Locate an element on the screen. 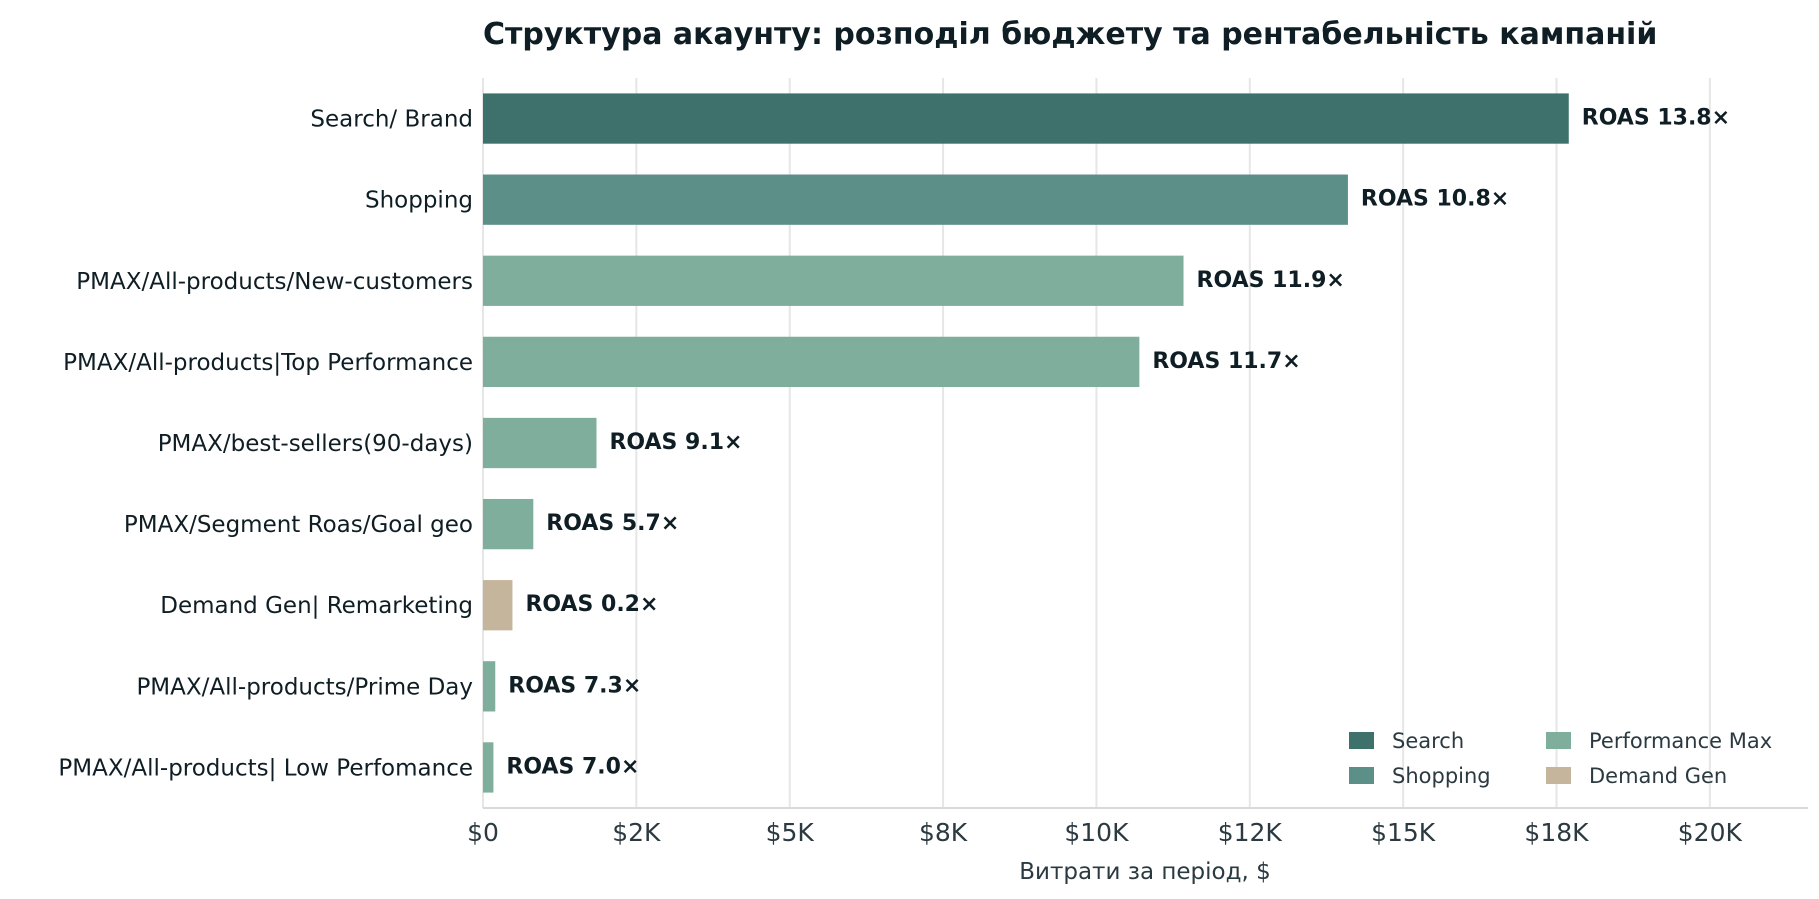  legend-label: Shopping is located at coordinates (1441, 776).